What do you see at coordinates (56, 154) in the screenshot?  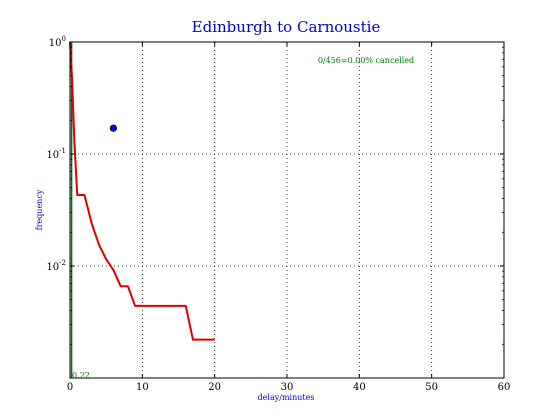 I see `y-tick-label: 10⁻¹` at bounding box center [56, 154].